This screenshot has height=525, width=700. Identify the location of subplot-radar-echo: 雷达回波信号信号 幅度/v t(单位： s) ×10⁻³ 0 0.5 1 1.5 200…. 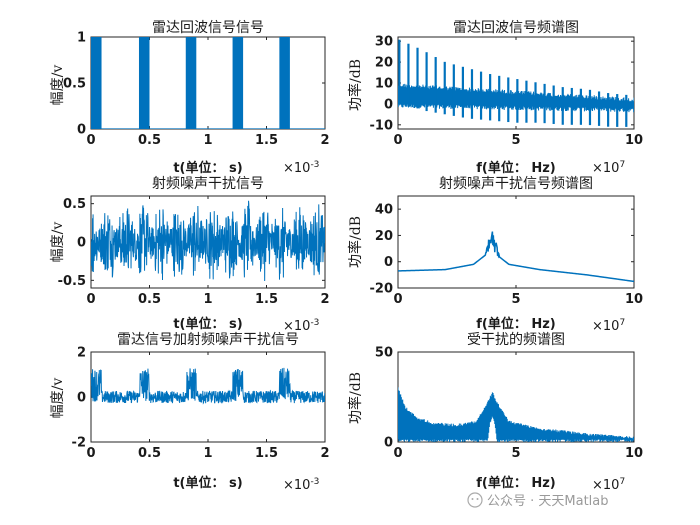
(190, 98).